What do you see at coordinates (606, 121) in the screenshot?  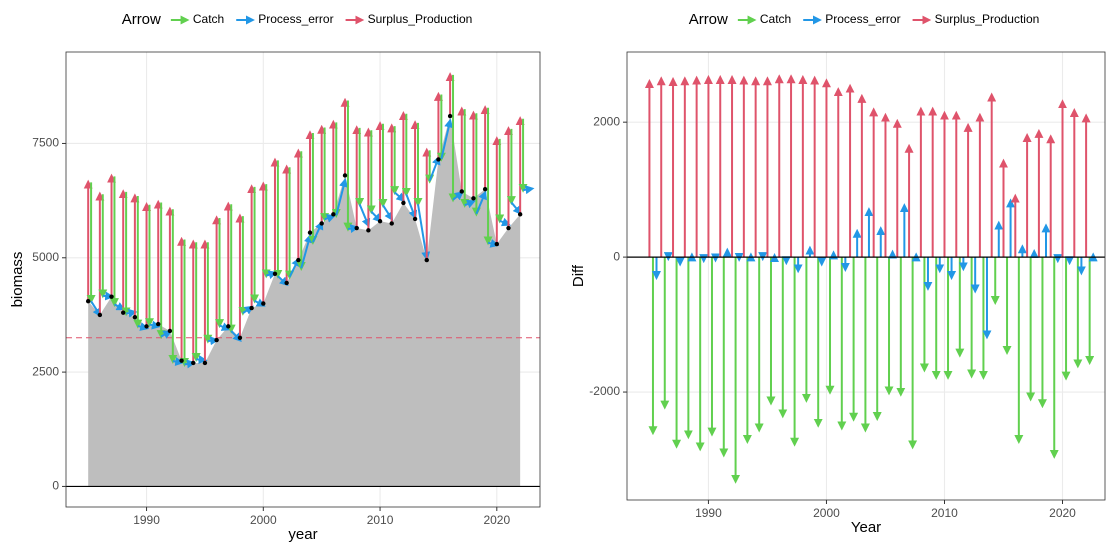 I see `y-tick-label: 2000` at bounding box center [606, 121].